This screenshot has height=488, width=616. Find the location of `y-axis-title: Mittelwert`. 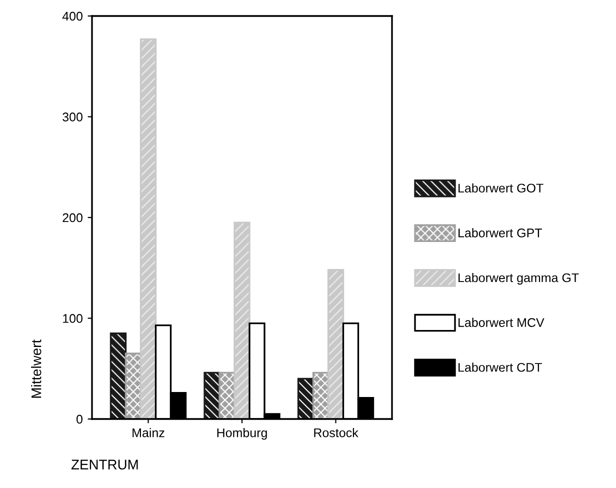

y-axis-title: Mittelwert is located at coordinates (36, 369).